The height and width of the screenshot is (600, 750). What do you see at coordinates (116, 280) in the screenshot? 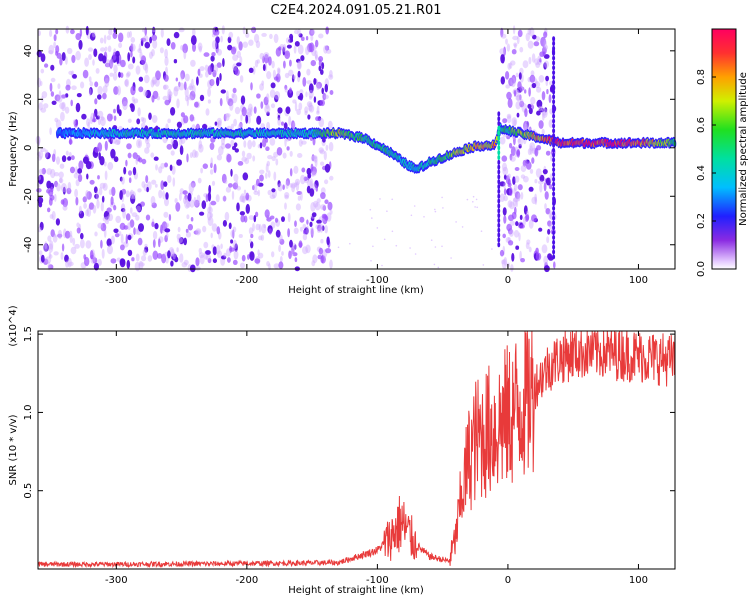
I see `x-tick-label: -300` at bounding box center [116, 280].